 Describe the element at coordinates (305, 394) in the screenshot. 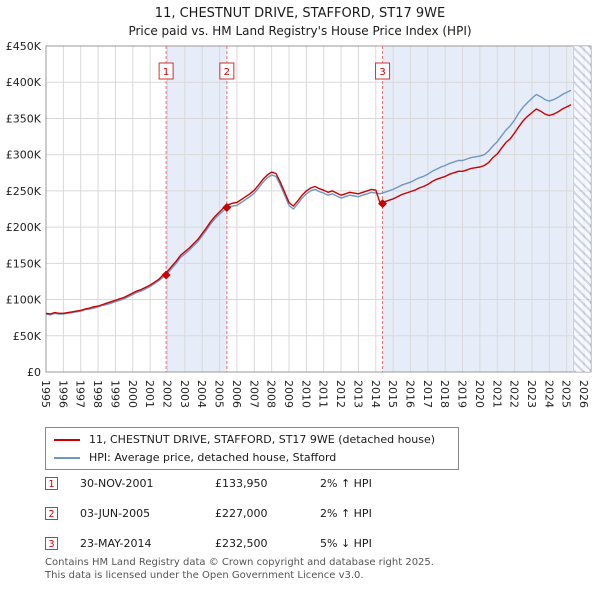

I see `svg-text: 2010` at that location.